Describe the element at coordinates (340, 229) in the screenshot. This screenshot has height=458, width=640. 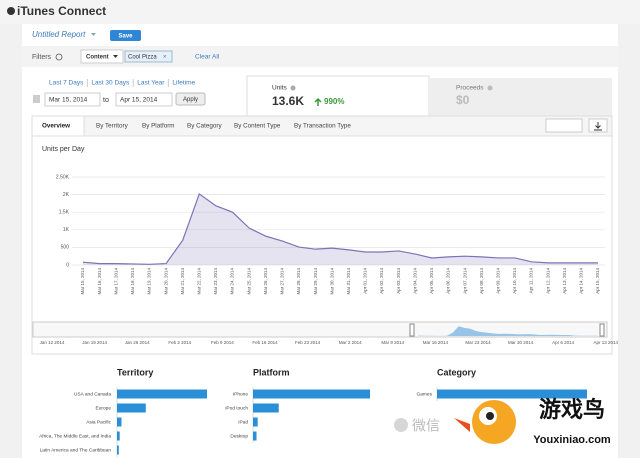
I see `units-area` at that location.